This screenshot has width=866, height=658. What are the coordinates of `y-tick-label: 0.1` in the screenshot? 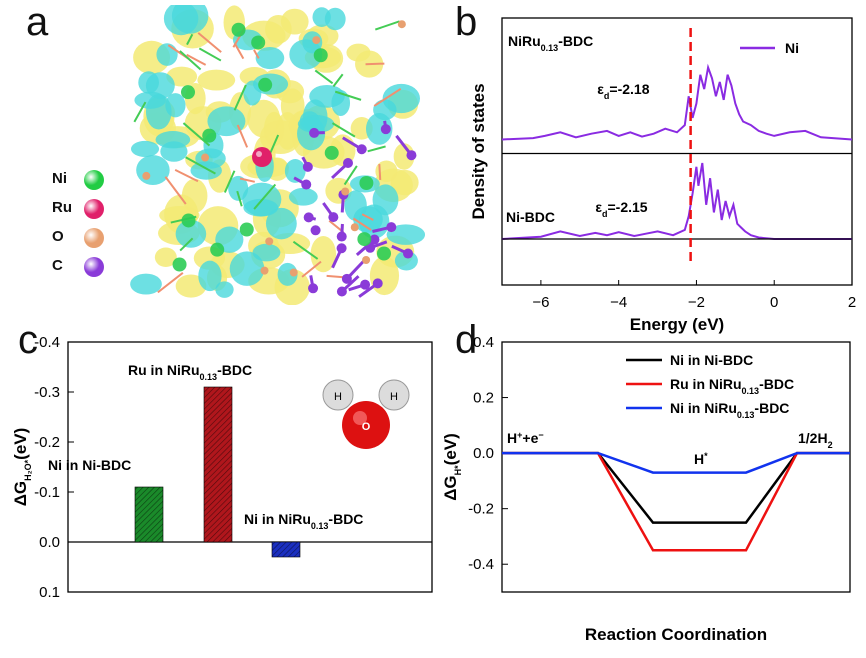 It's located at (49, 592).